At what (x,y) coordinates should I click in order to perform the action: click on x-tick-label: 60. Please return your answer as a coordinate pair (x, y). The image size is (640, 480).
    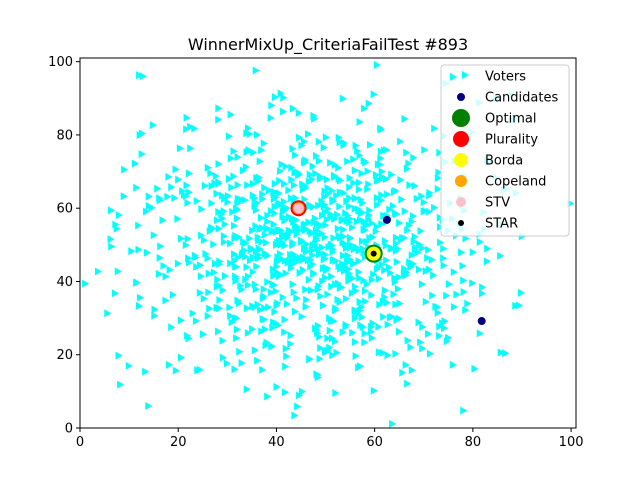
    Looking at the image, I should click on (374, 442).